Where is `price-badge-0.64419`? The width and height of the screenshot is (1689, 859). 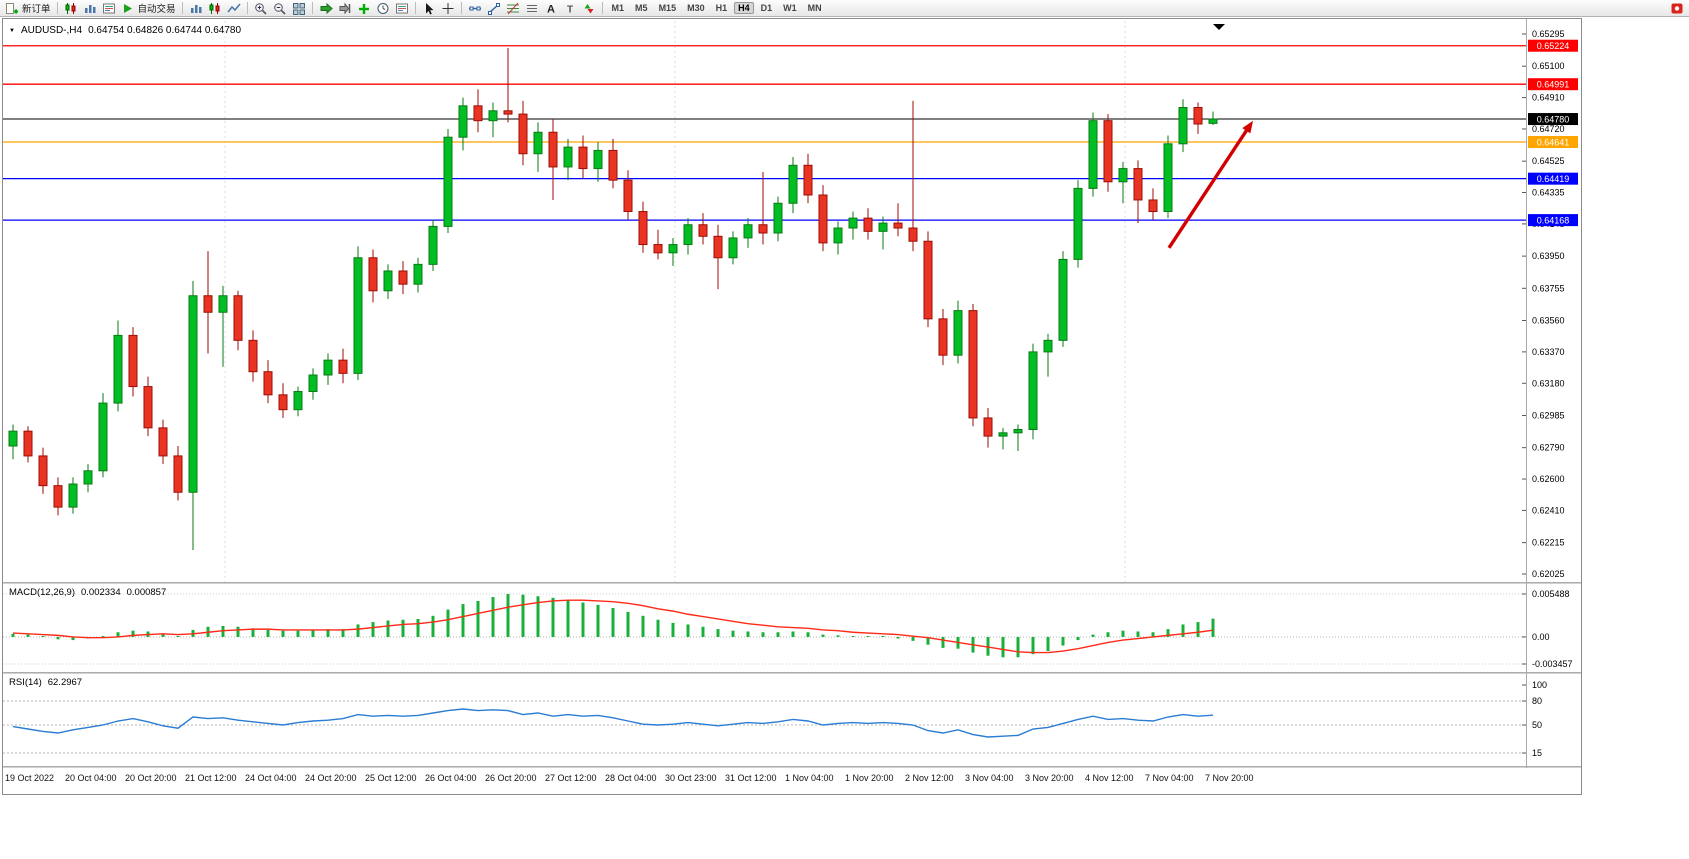
price-badge-0.64419 is located at coordinates (1553, 178).